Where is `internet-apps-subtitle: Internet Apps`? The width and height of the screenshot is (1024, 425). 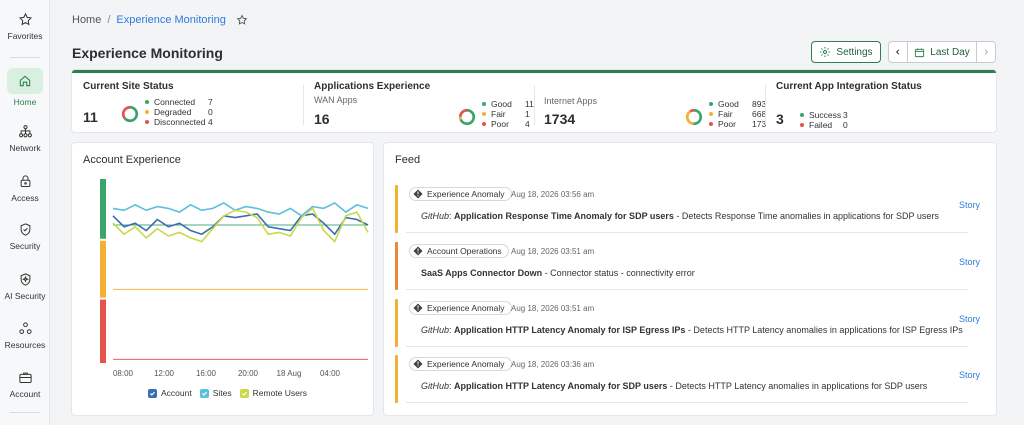
internet-apps-subtitle: Internet Apps is located at coordinates (571, 101).